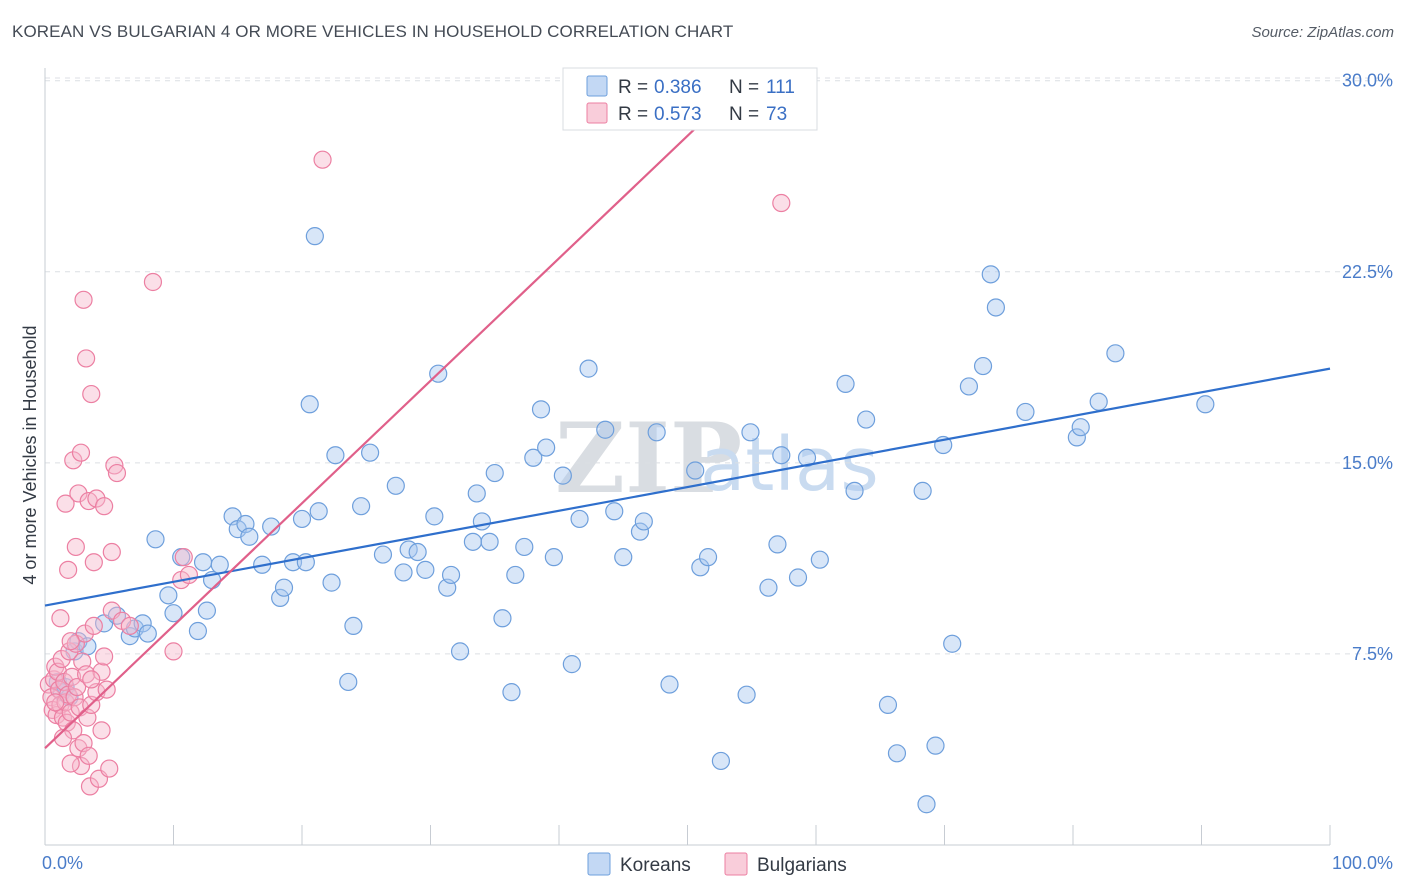 The width and height of the screenshot is (1406, 892). I want to click on series-legend-label-koreans: Koreans, so click(655, 865).